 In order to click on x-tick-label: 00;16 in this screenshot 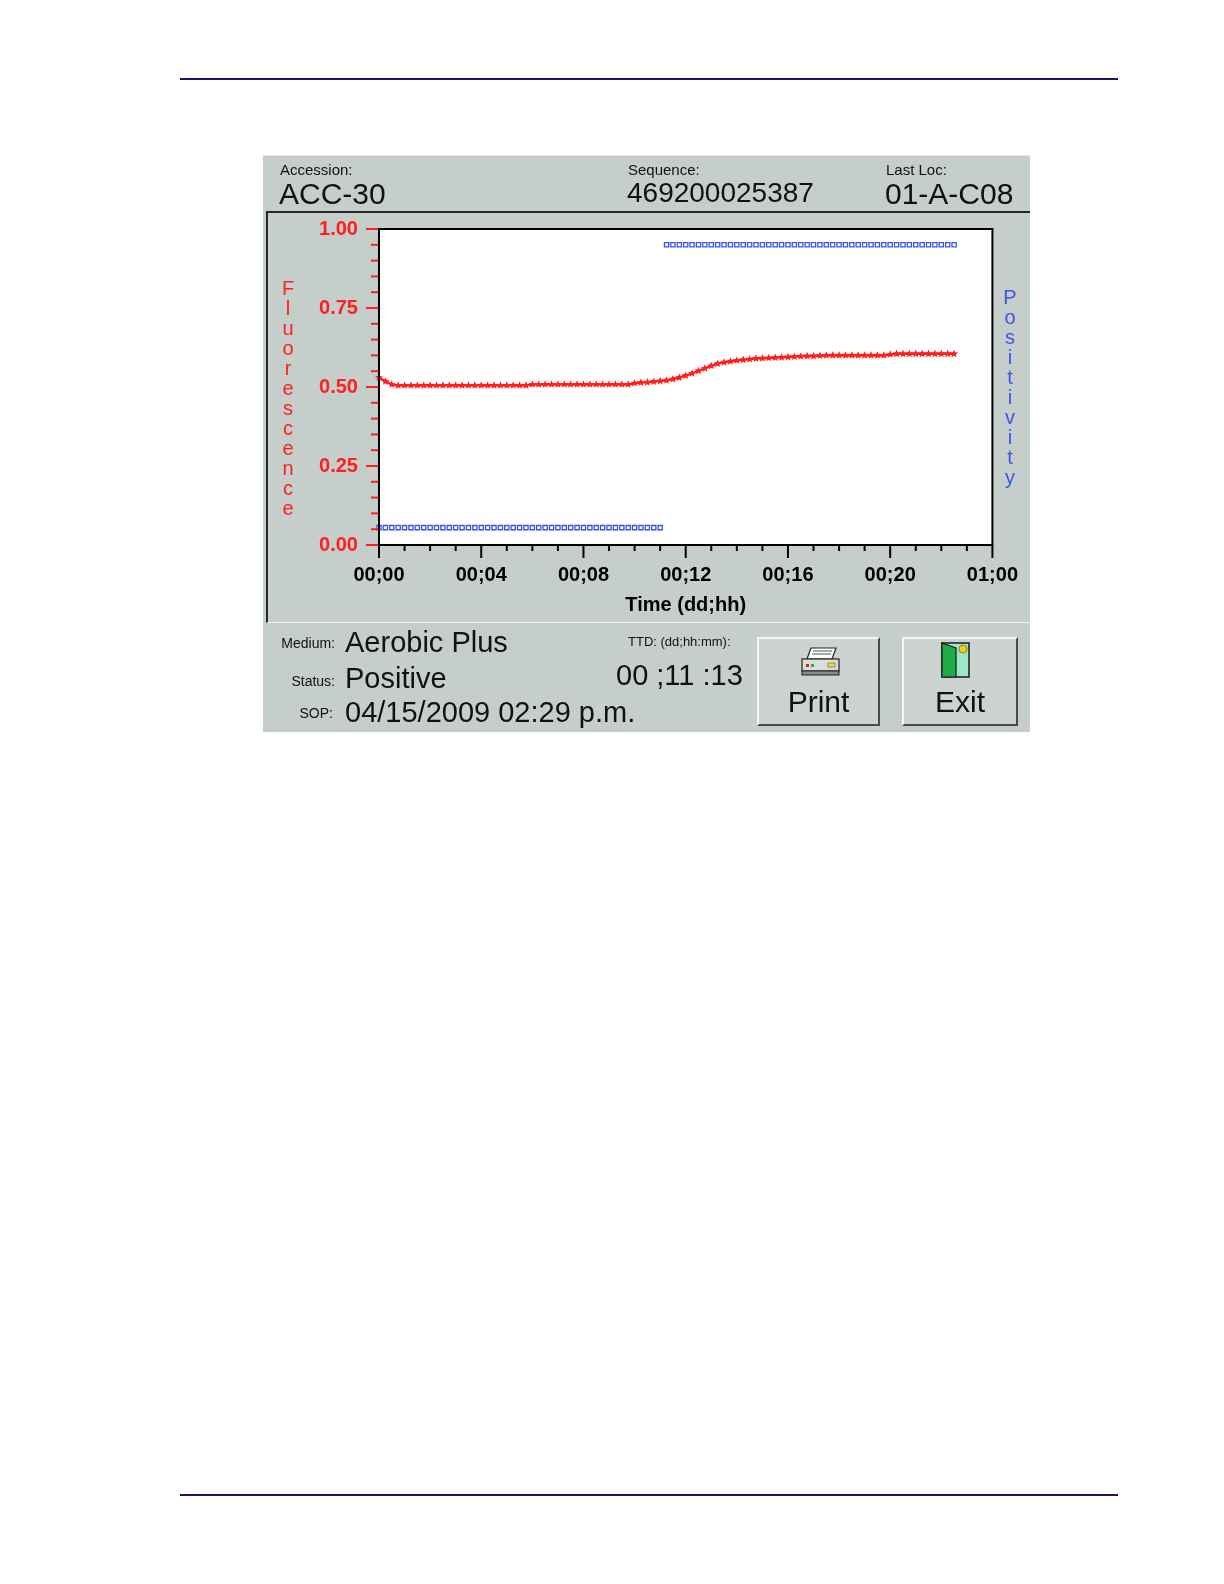, I will do `click(788, 573)`.